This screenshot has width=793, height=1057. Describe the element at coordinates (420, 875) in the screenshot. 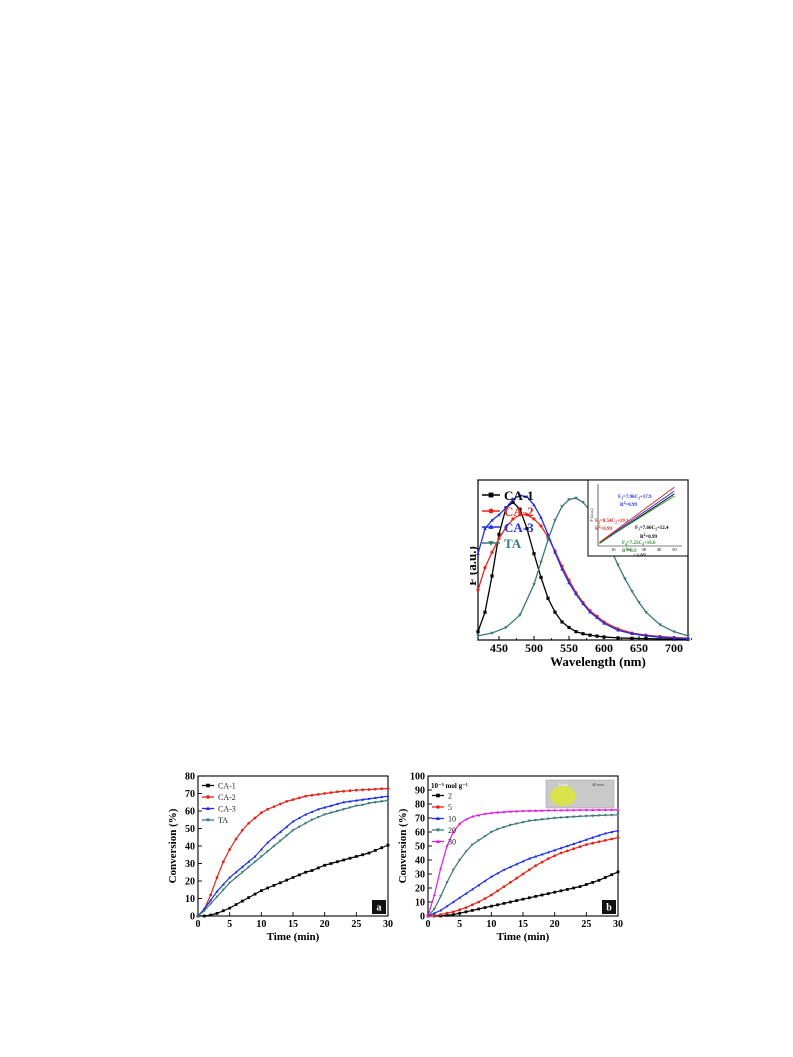

I see `y-tick-label: 30` at that location.